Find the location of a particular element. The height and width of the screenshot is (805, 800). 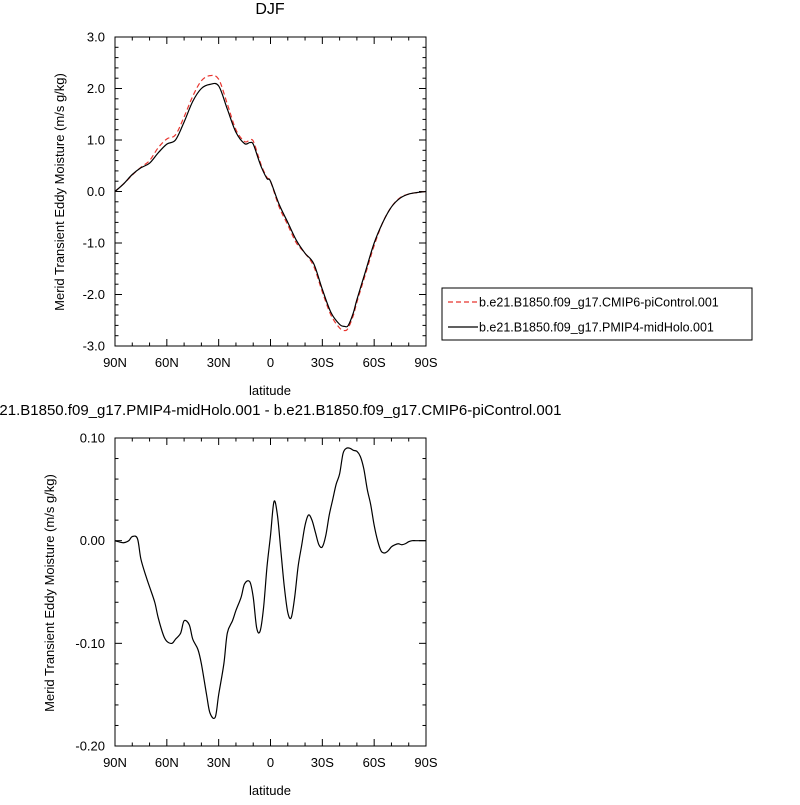

top-x-tick-label: 30N is located at coordinates (219, 362).